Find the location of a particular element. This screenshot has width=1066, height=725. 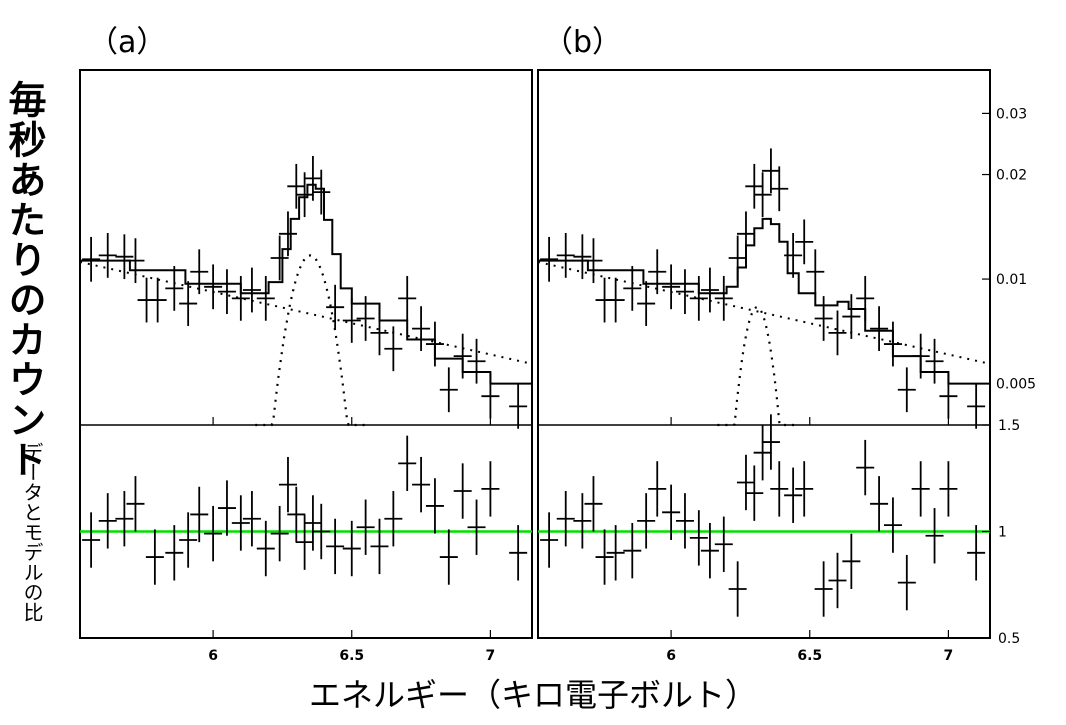

x-tick-label-b-1: 6.5 is located at coordinates (809, 656).